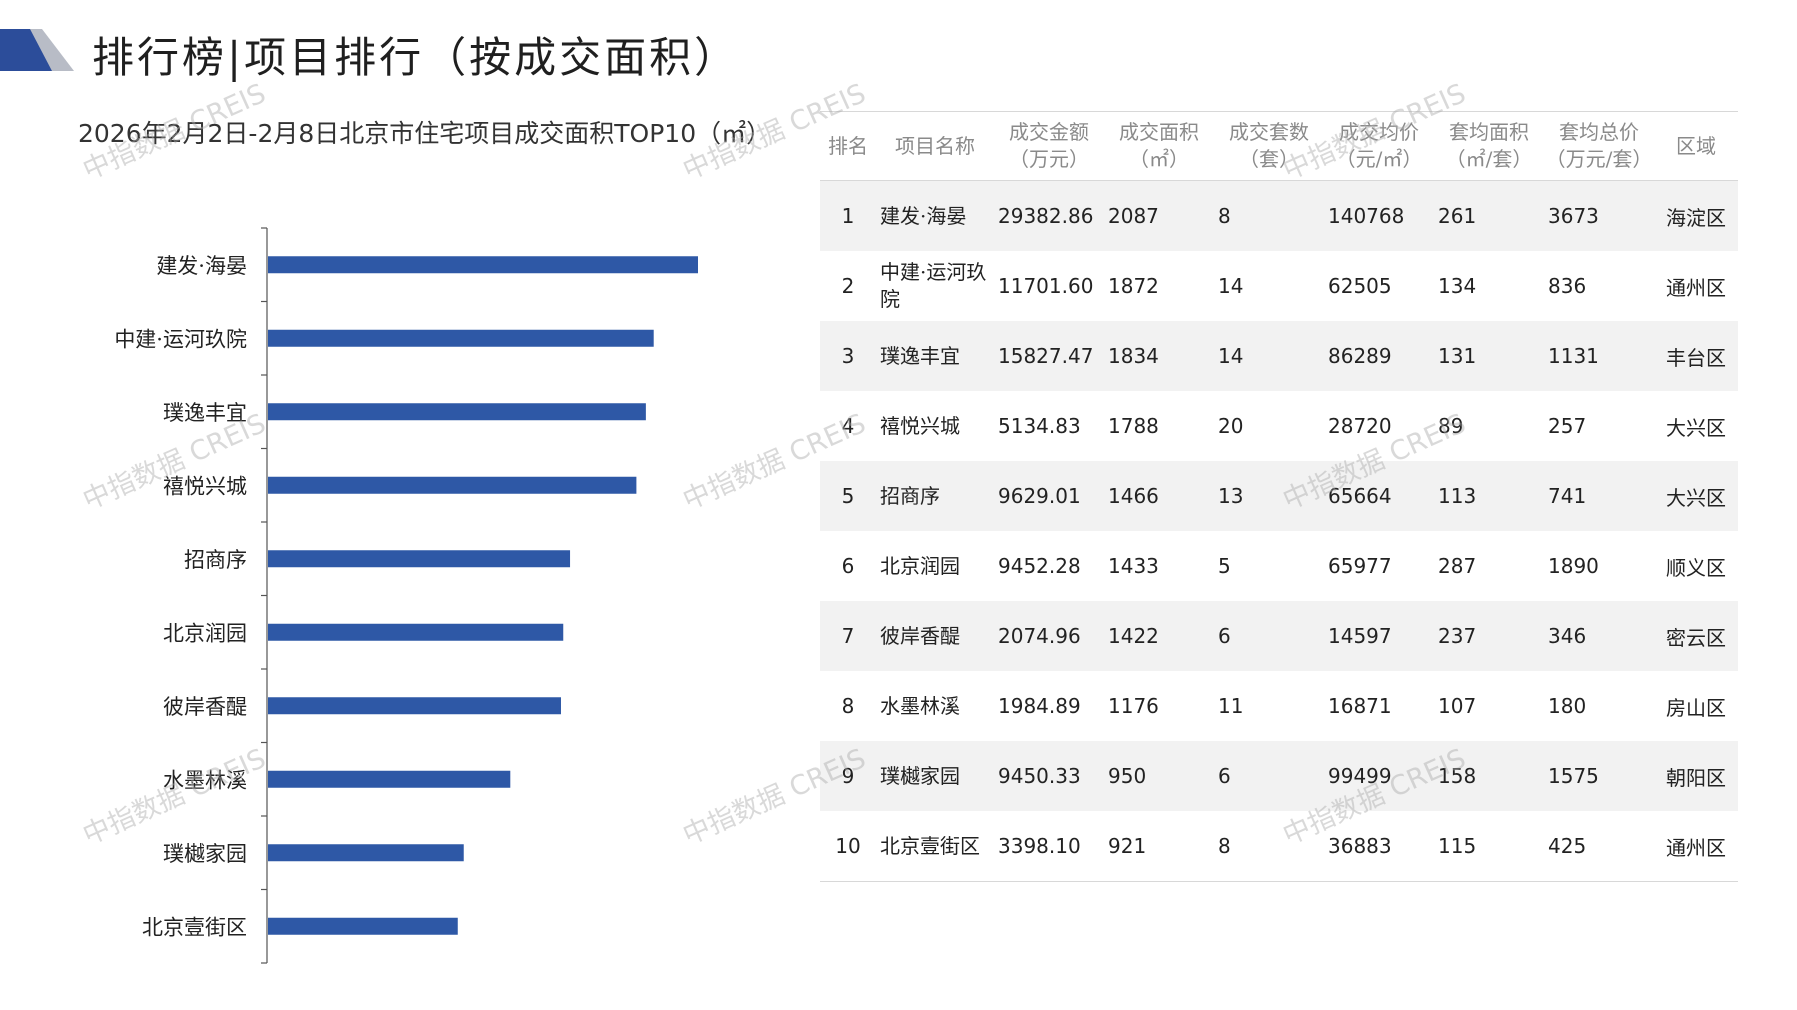 The width and height of the screenshot is (1797, 1010). I want to click on column-header-text: 套均总价, so click(1599, 132).